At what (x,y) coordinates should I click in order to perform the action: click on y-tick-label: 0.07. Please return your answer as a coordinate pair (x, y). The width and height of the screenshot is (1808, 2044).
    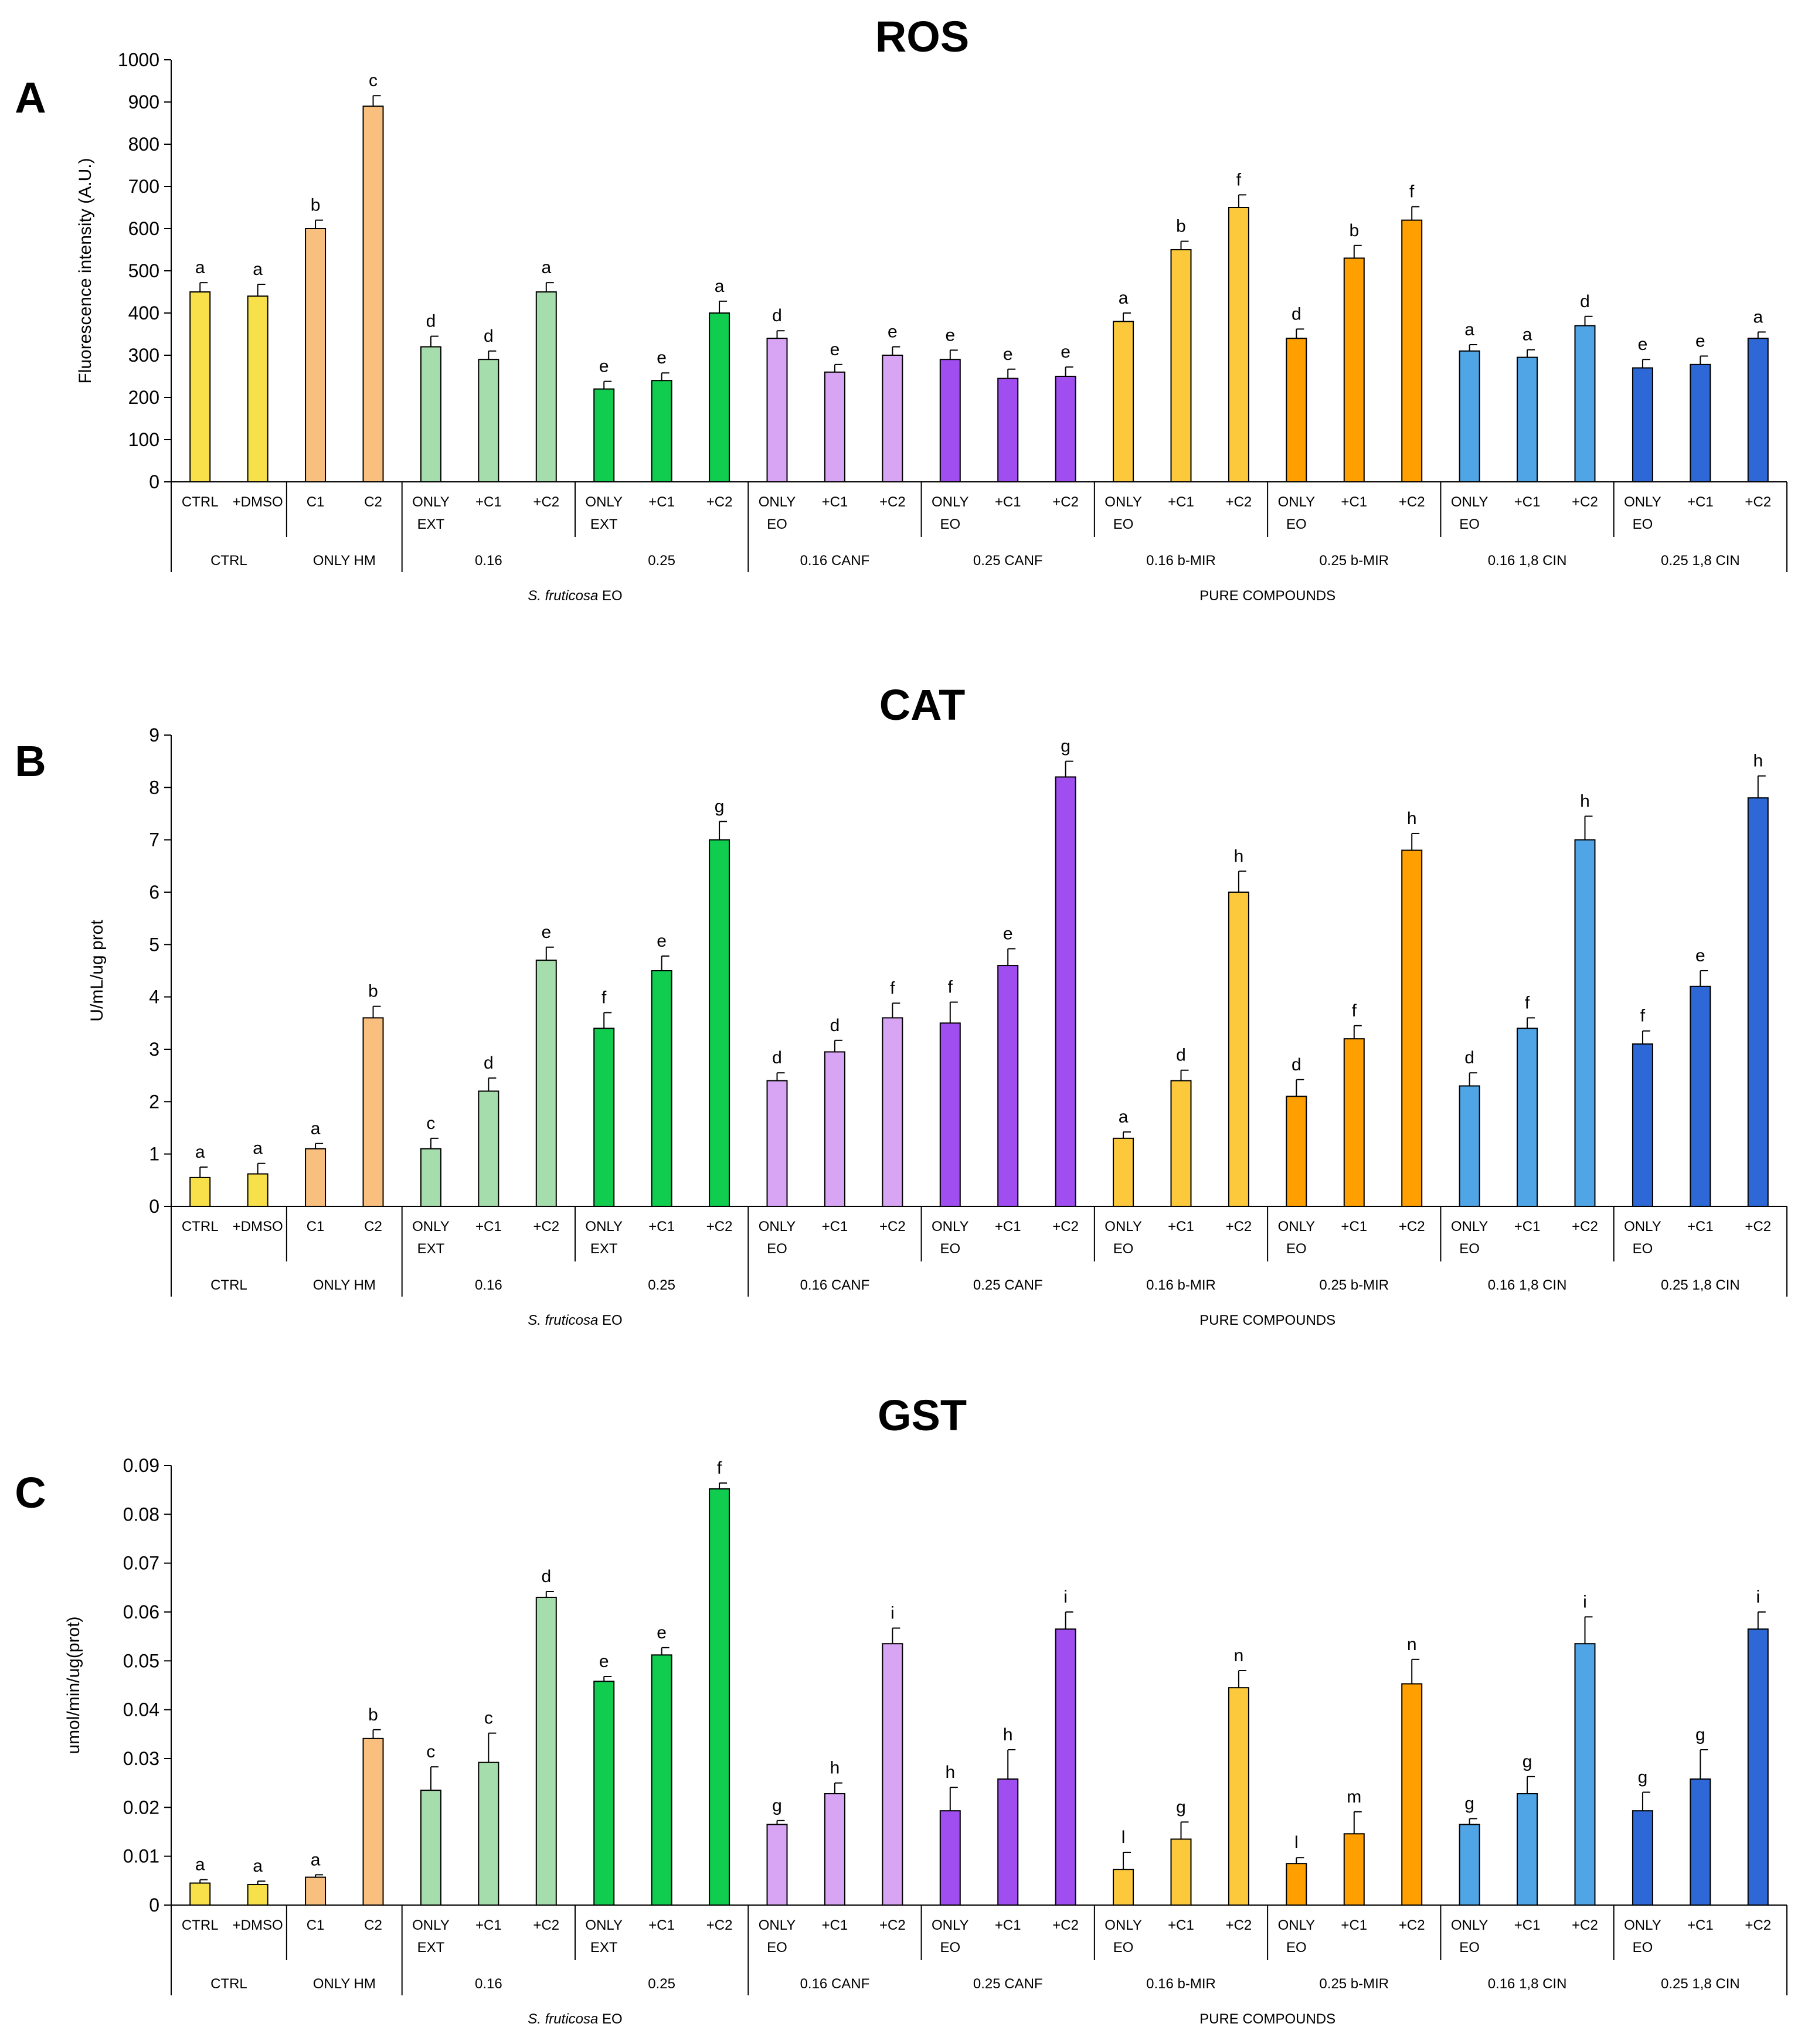
    Looking at the image, I should click on (141, 1563).